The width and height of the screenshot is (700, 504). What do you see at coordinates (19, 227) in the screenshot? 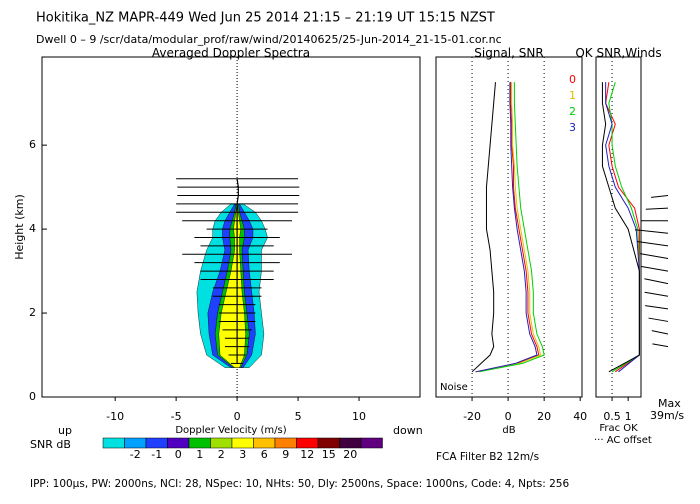
I see `y-axis-label: Height (km)` at bounding box center [19, 227].